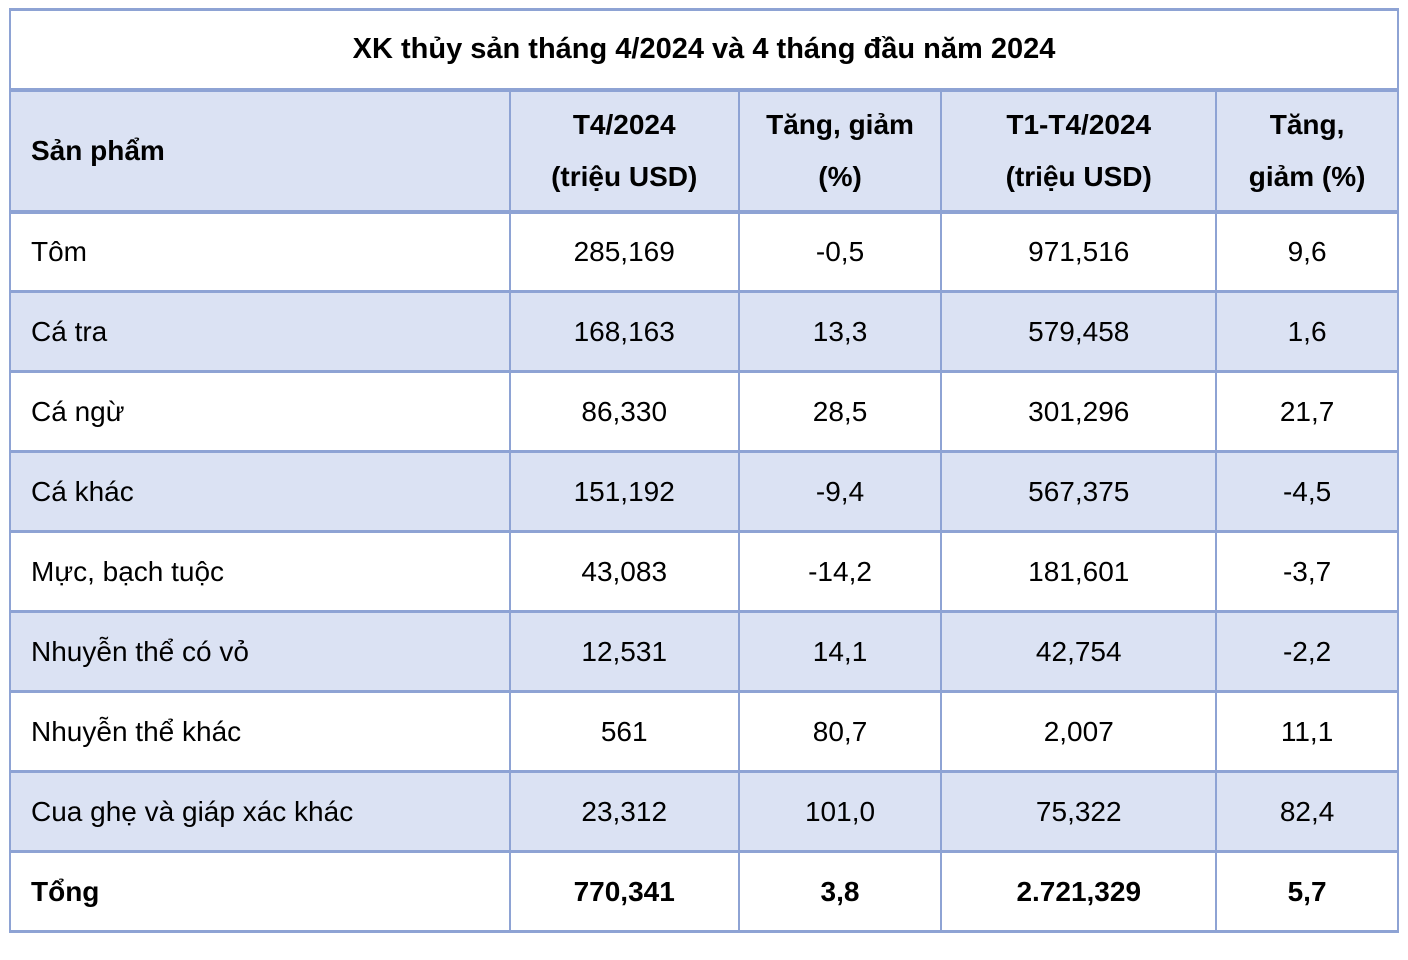 This screenshot has width=1408, height=960. I want to click on product-cell: Cá ngừ, so click(260, 411).